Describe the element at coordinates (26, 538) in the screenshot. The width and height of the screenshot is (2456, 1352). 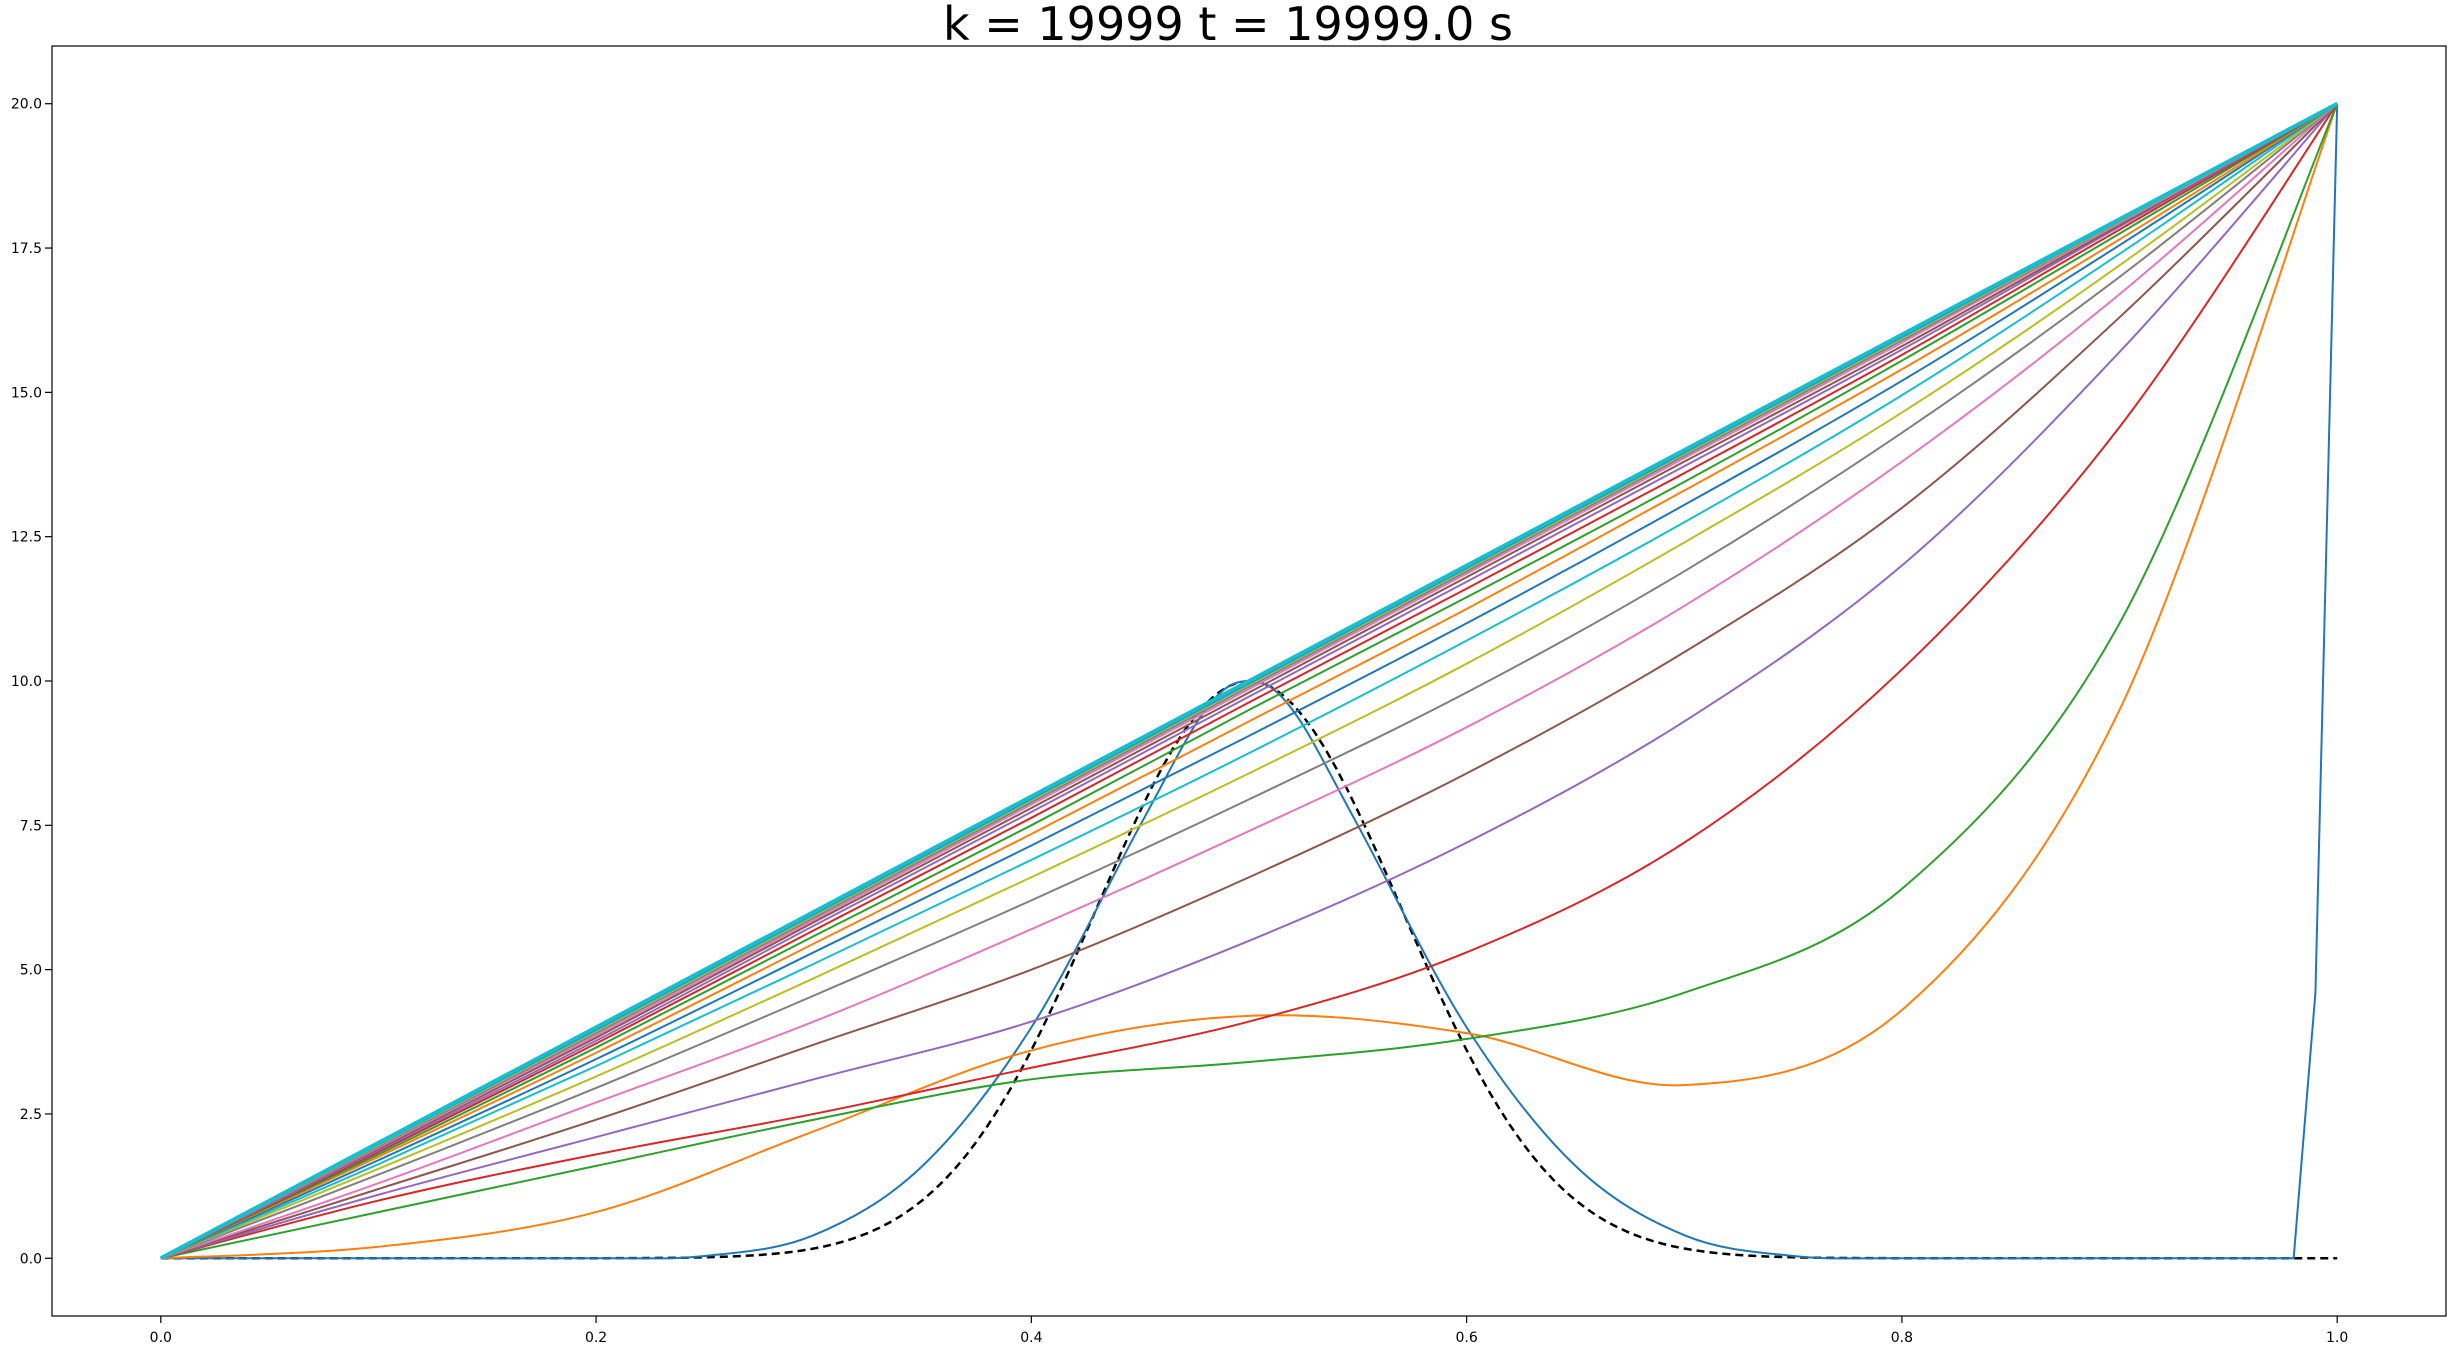
I see `y-tick-label-5: 12.5` at that location.